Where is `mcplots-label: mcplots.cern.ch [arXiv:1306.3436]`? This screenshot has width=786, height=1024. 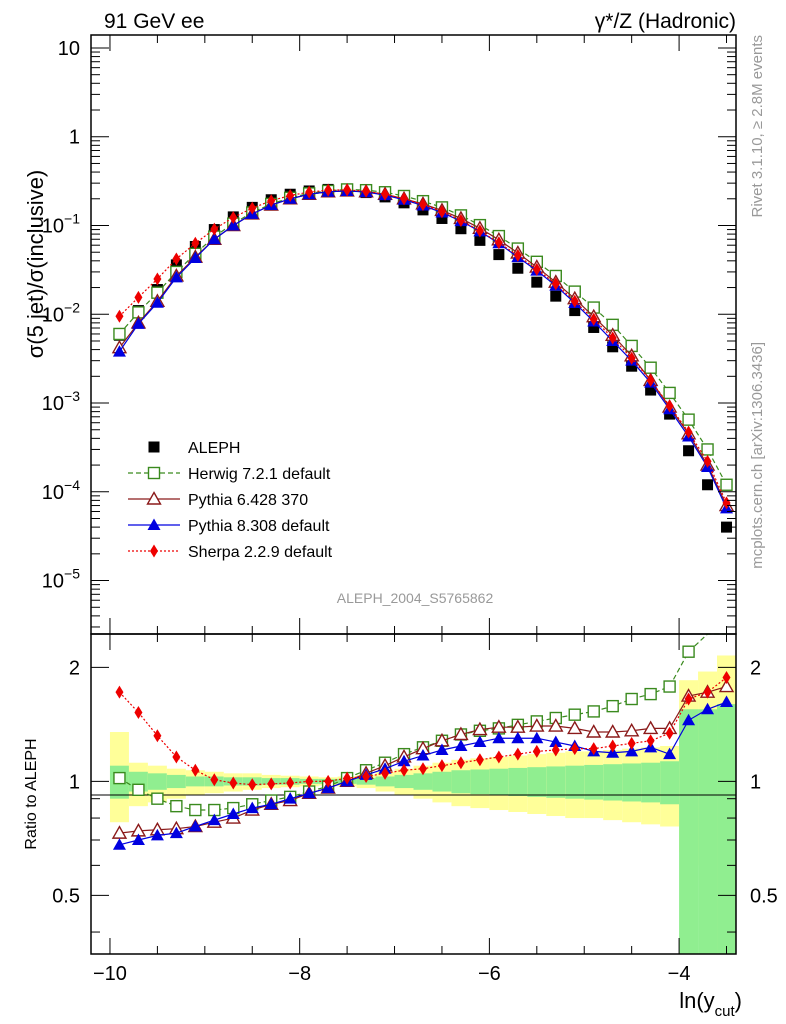
mcplots-label: mcplots.cern.ch [arXiv:1306.3436] is located at coordinates (757, 455).